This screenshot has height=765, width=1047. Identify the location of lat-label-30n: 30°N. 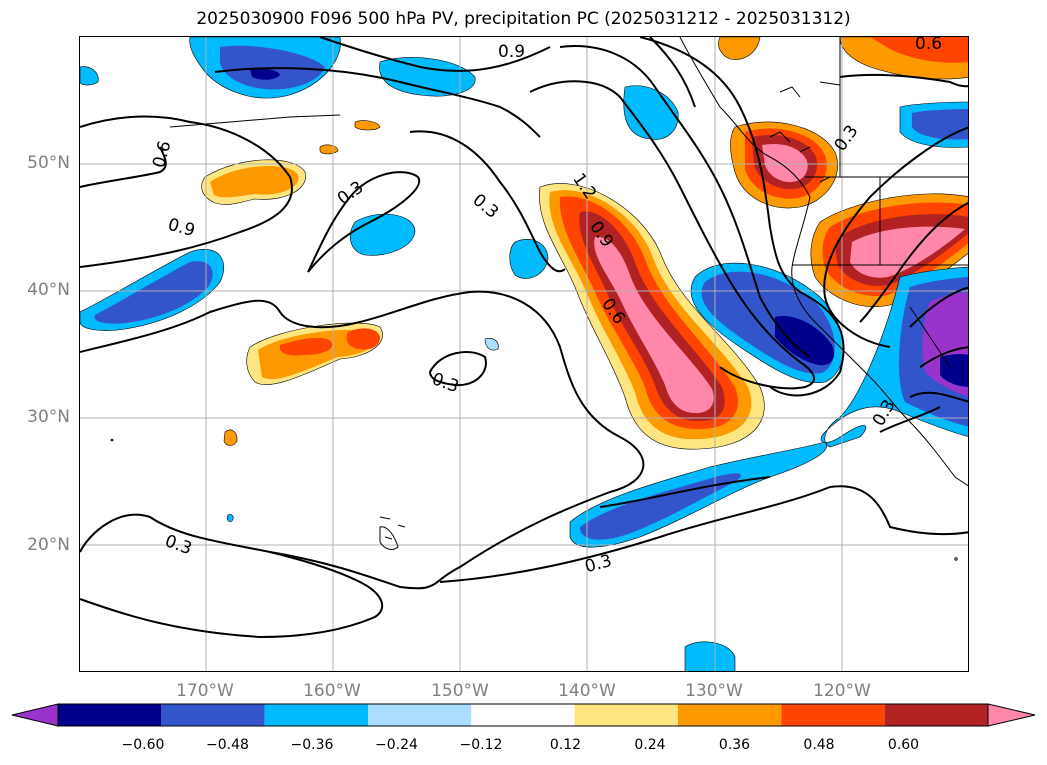
(48, 417).